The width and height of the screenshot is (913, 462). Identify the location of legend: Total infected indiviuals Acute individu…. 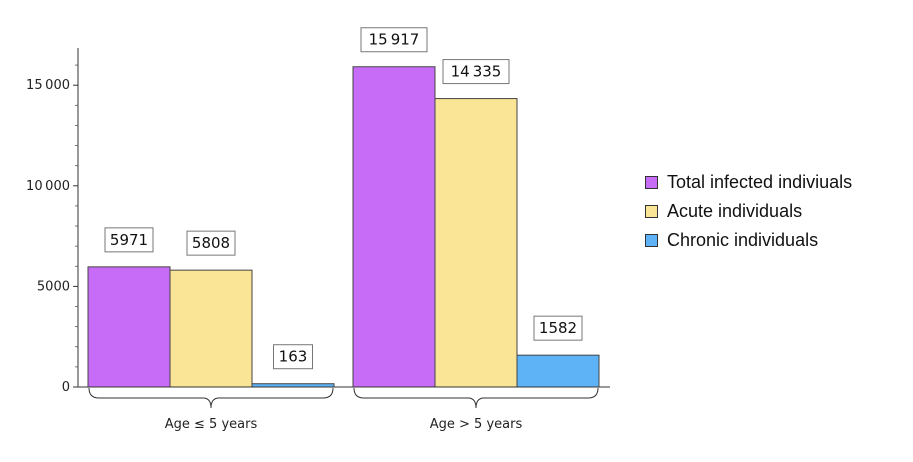
(748, 211).